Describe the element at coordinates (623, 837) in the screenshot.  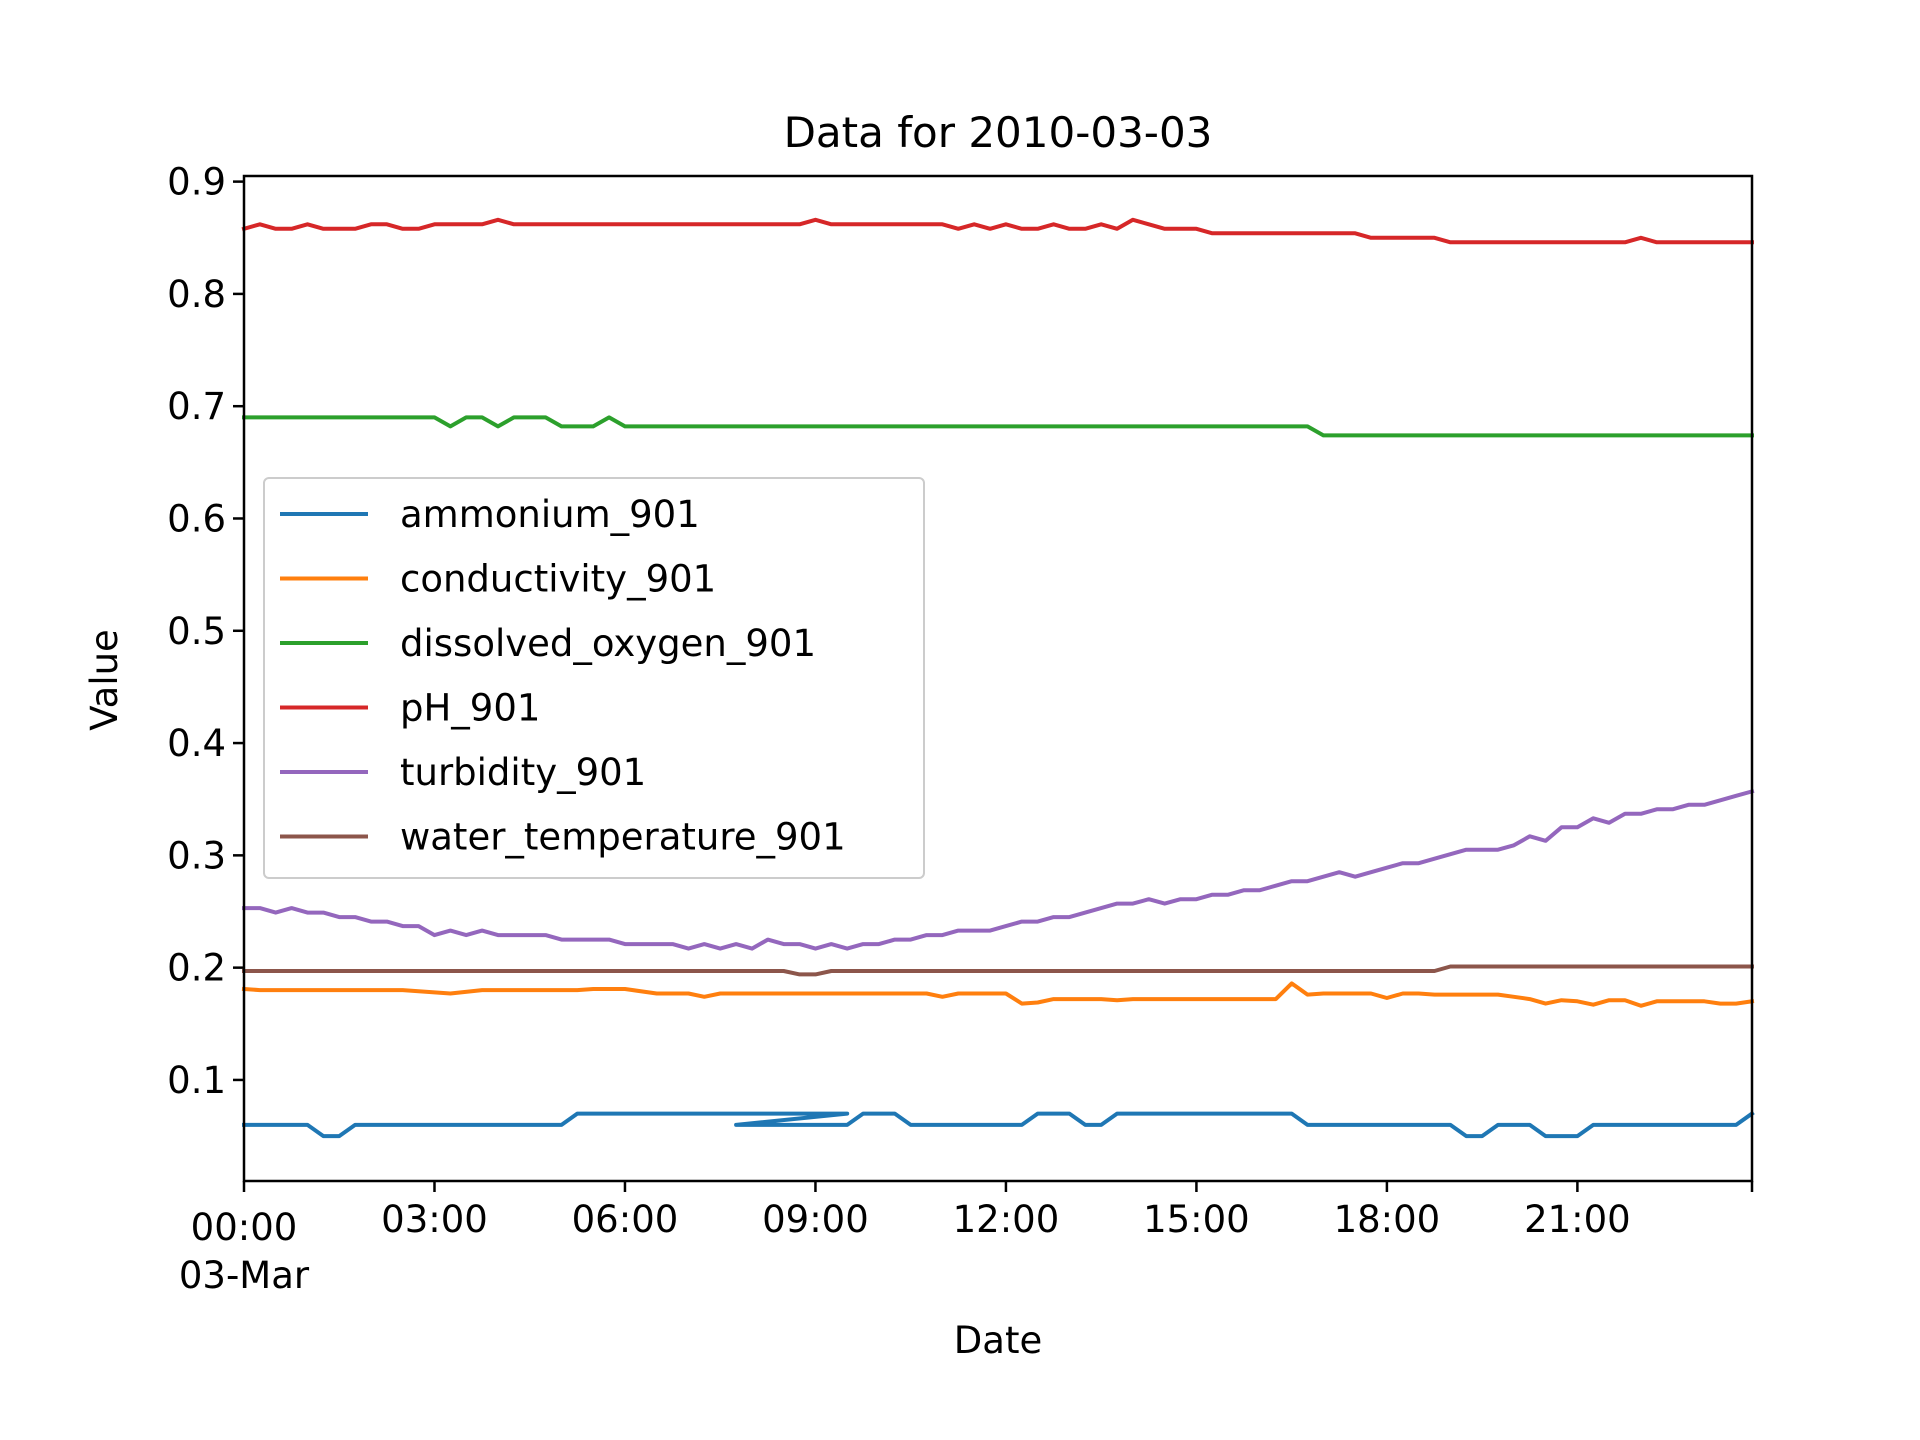
I see `legend-label-water_temperature_901: water_temperature_901` at that location.